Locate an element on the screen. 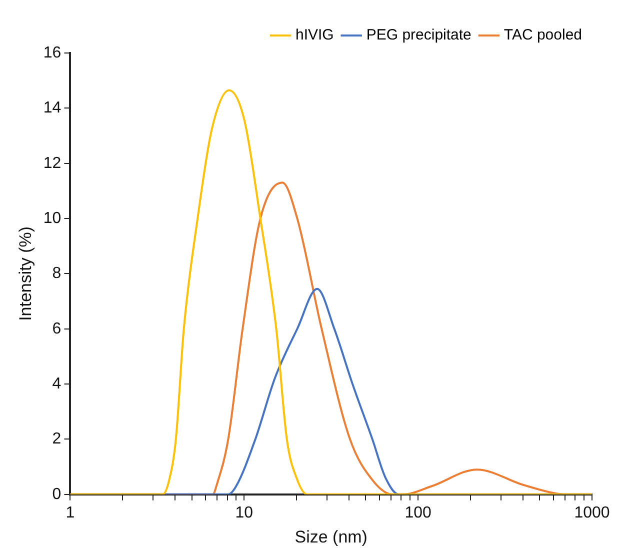 The height and width of the screenshot is (560, 630). y-tick-label: 4 is located at coordinates (57, 383).